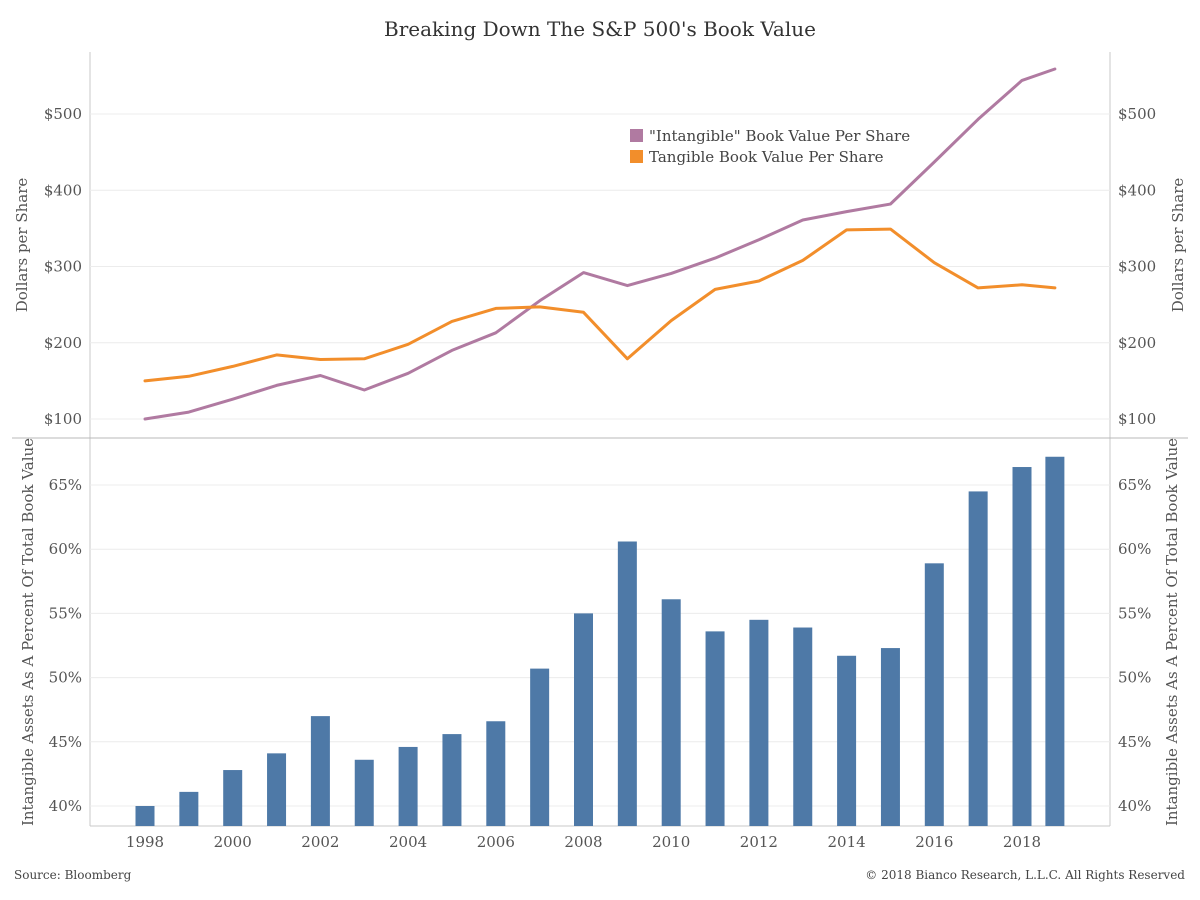 The image size is (1200, 900). I want to click on x-tick-label: 2018, so click(1022, 842).